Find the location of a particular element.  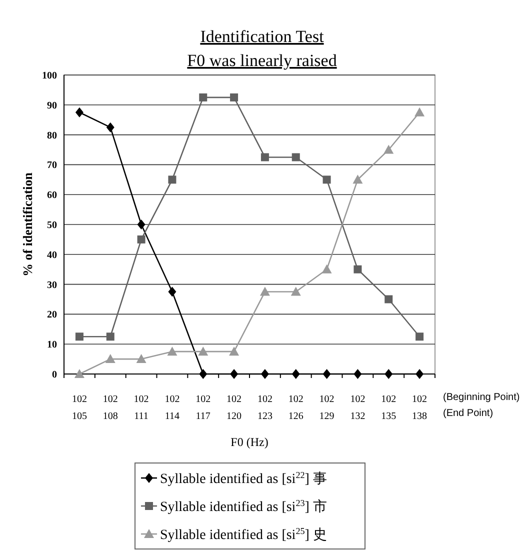

legend-label: Syllable identified as [si$^{25}$] 史 is located at coordinates (243, 534).